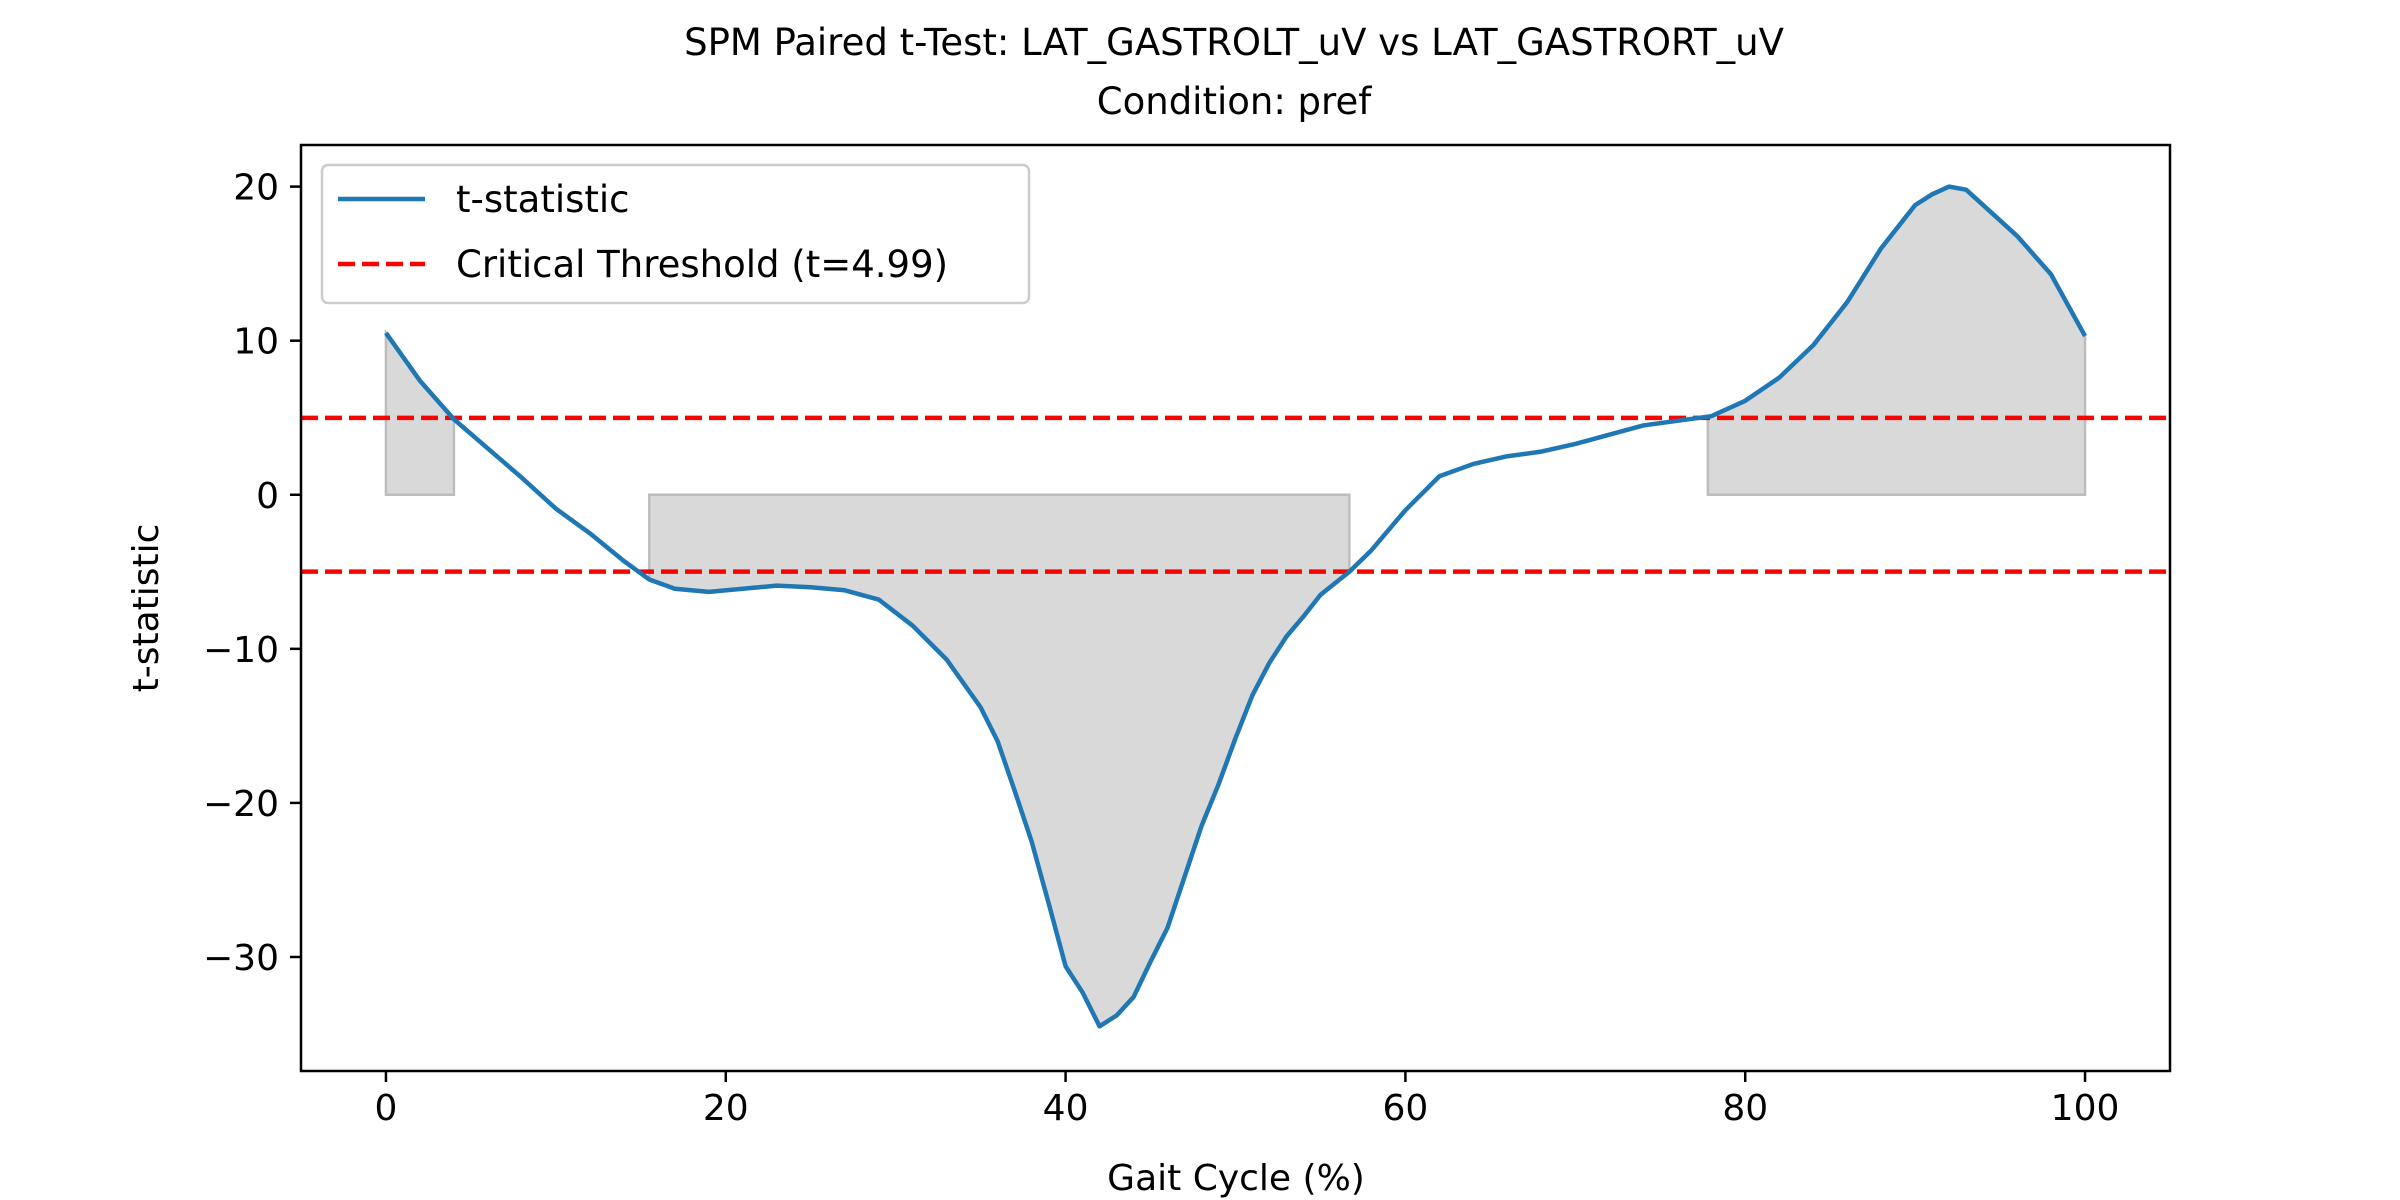 The height and width of the screenshot is (1200, 2400). What do you see at coordinates (252, 573) in the screenshot?
I see `y-axis-ticks: −30 −20 −10 0 10 20` at bounding box center [252, 573].